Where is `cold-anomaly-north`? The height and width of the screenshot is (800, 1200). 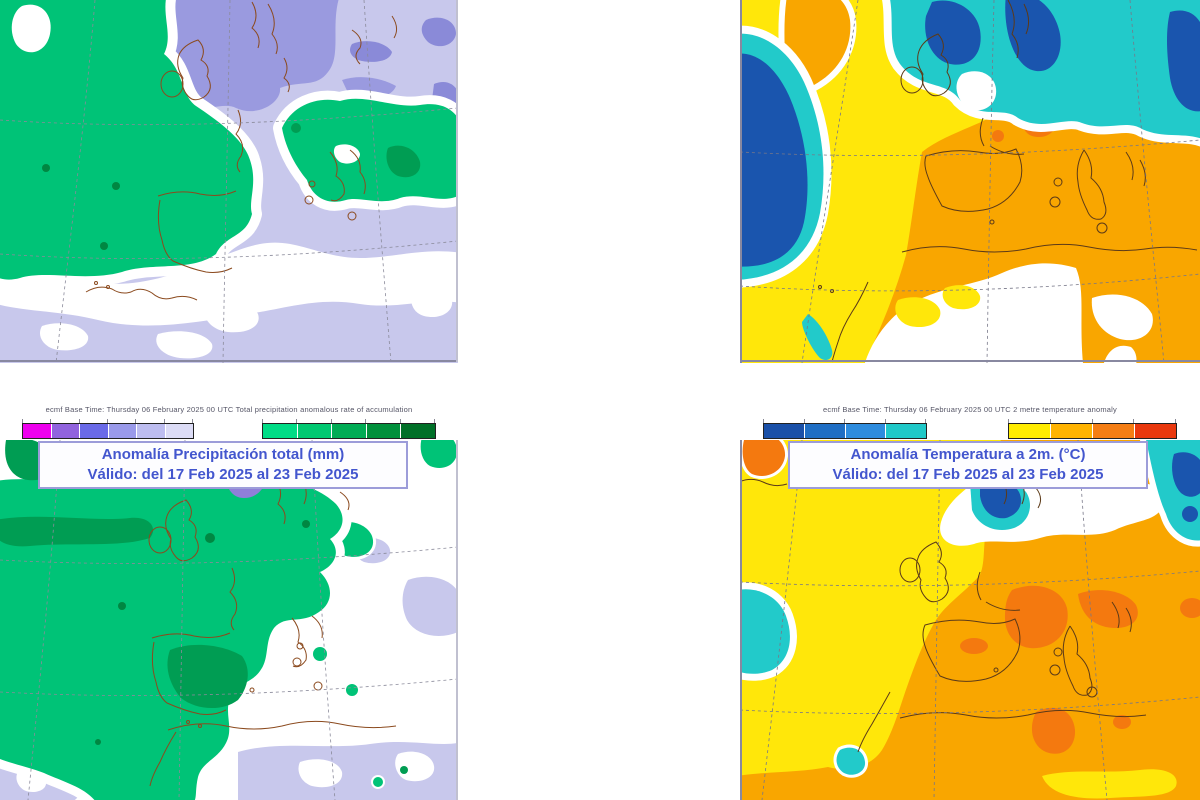
cold-anomaly-north is located at coordinates (1041, 73).